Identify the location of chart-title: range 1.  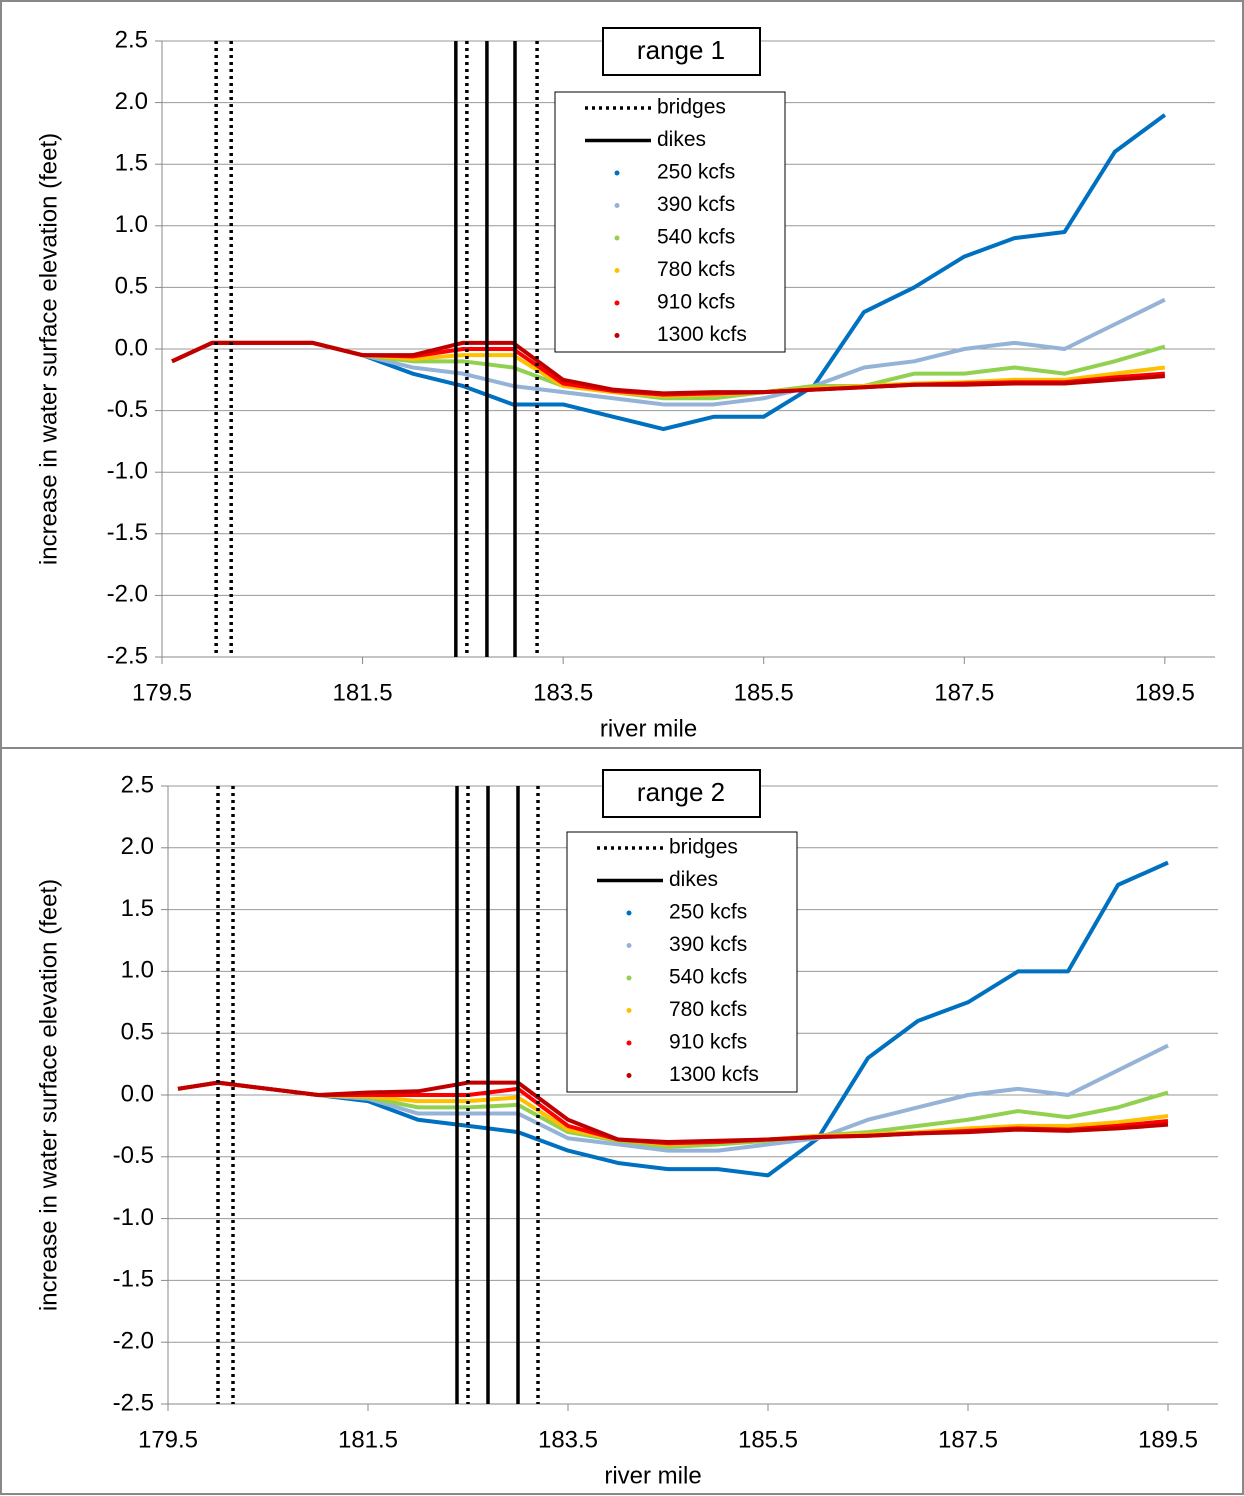
(681, 50).